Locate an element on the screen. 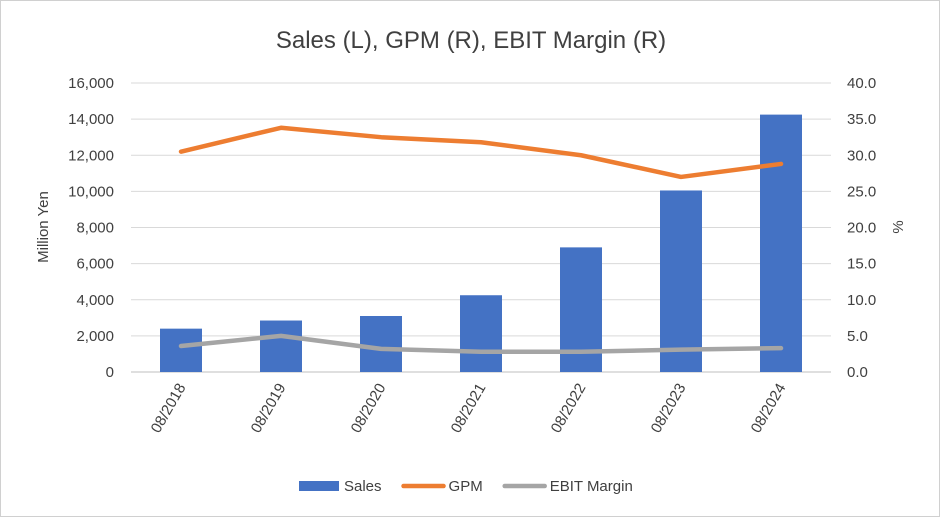 The image size is (940, 518). right-tick-label: 10.0 is located at coordinates (861, 300).